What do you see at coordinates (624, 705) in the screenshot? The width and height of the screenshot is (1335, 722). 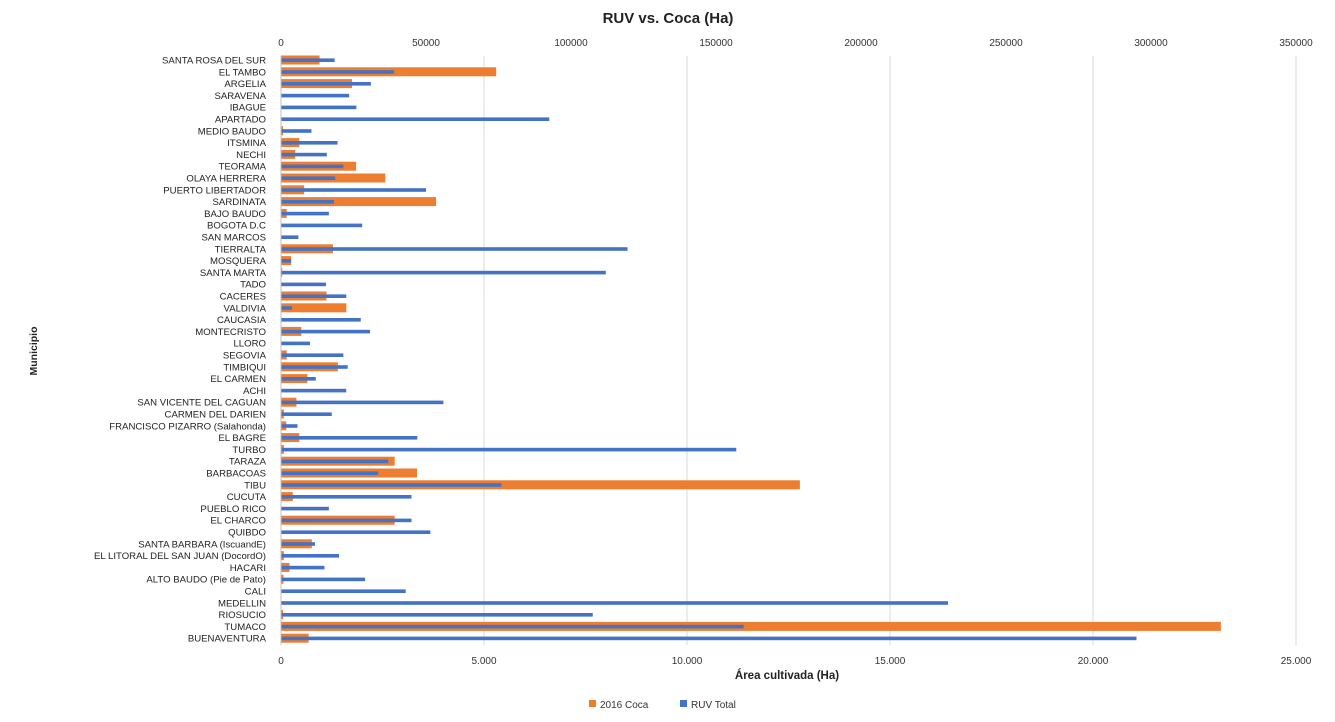 I see `legend-label-coca: 2016 Coca` at bounding box center [624, 705].